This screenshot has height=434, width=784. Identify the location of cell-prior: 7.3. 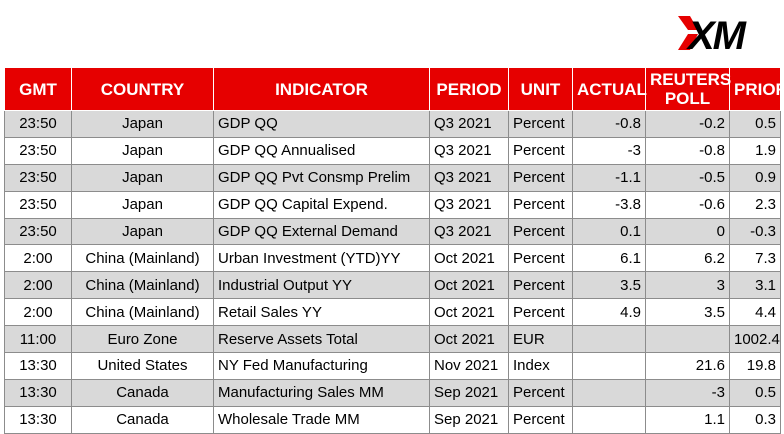
(755, 258).